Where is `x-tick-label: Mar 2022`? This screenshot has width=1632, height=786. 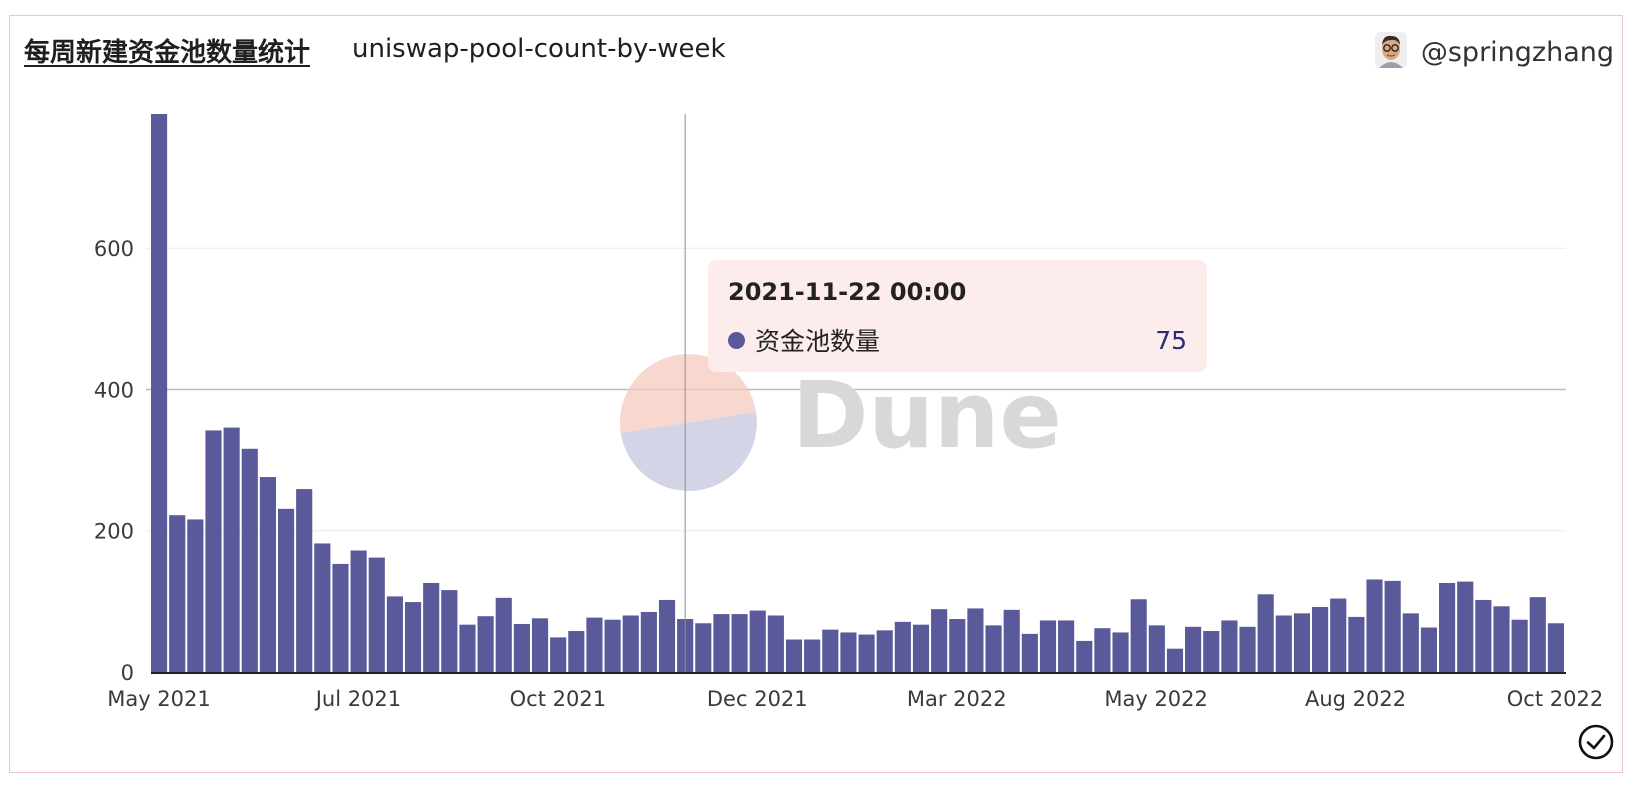 x-tick-label: Mar 2022 is located at coordinates (957, 699).